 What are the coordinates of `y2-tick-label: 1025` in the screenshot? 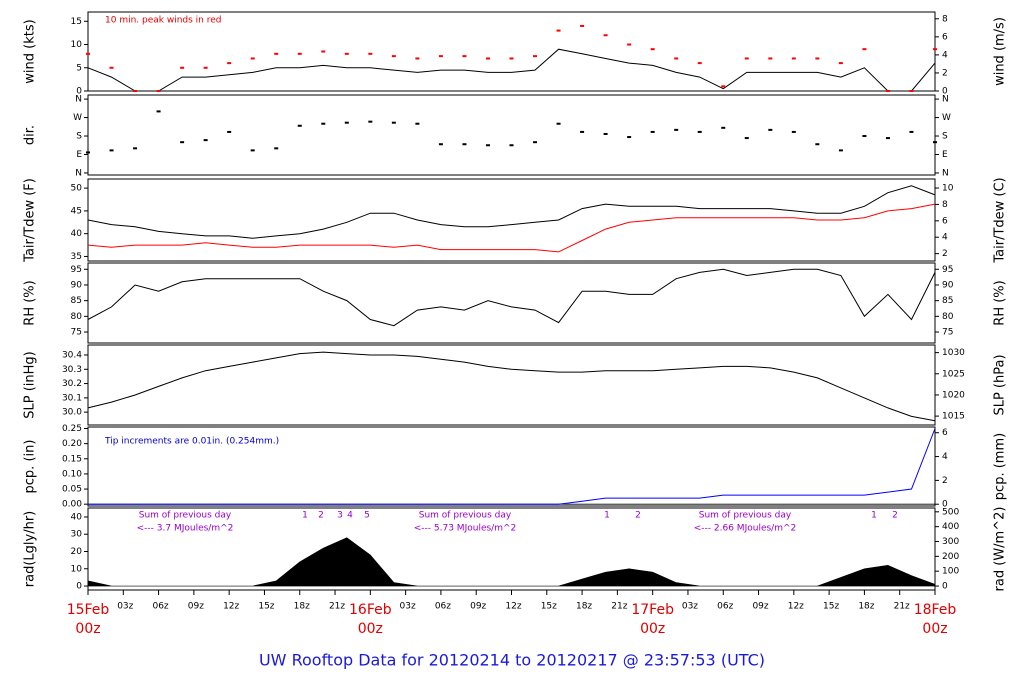 It's located at (953, 374).